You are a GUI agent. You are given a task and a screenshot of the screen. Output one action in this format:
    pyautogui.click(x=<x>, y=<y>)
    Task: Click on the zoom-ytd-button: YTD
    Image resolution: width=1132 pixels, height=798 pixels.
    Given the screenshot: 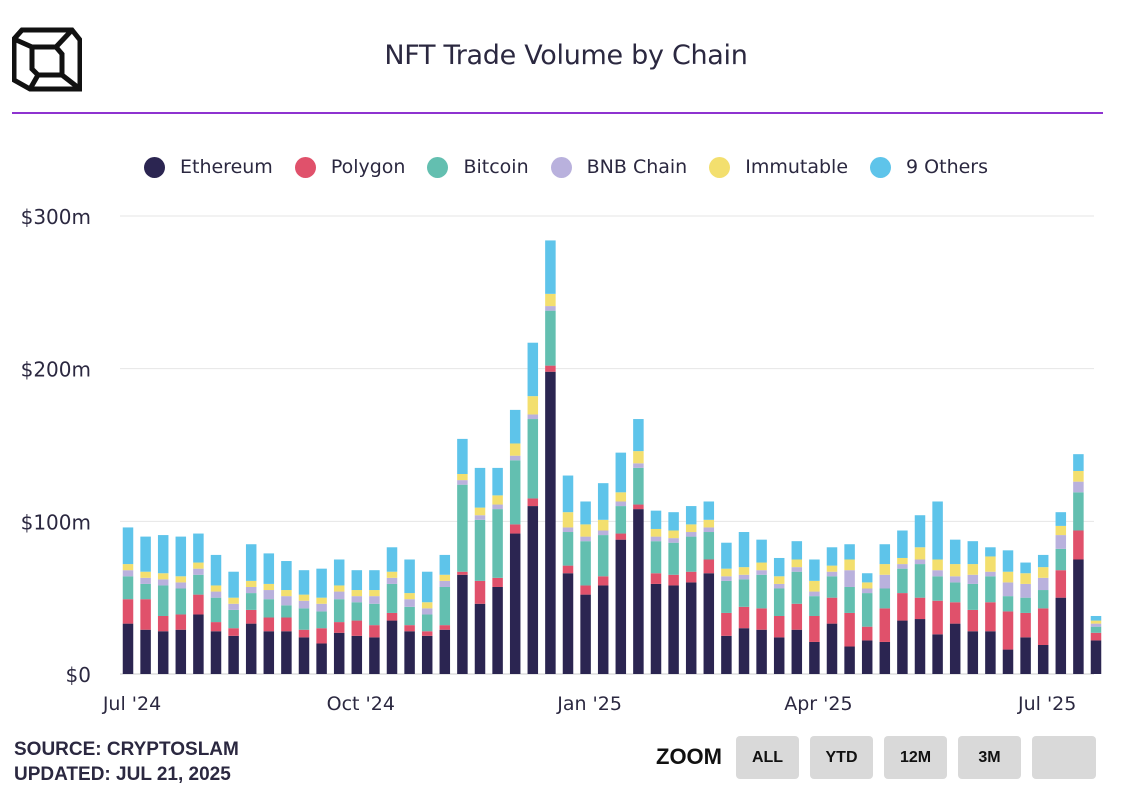 What is the action you would take?
    pyautogui.click(x=841, y=757)
    